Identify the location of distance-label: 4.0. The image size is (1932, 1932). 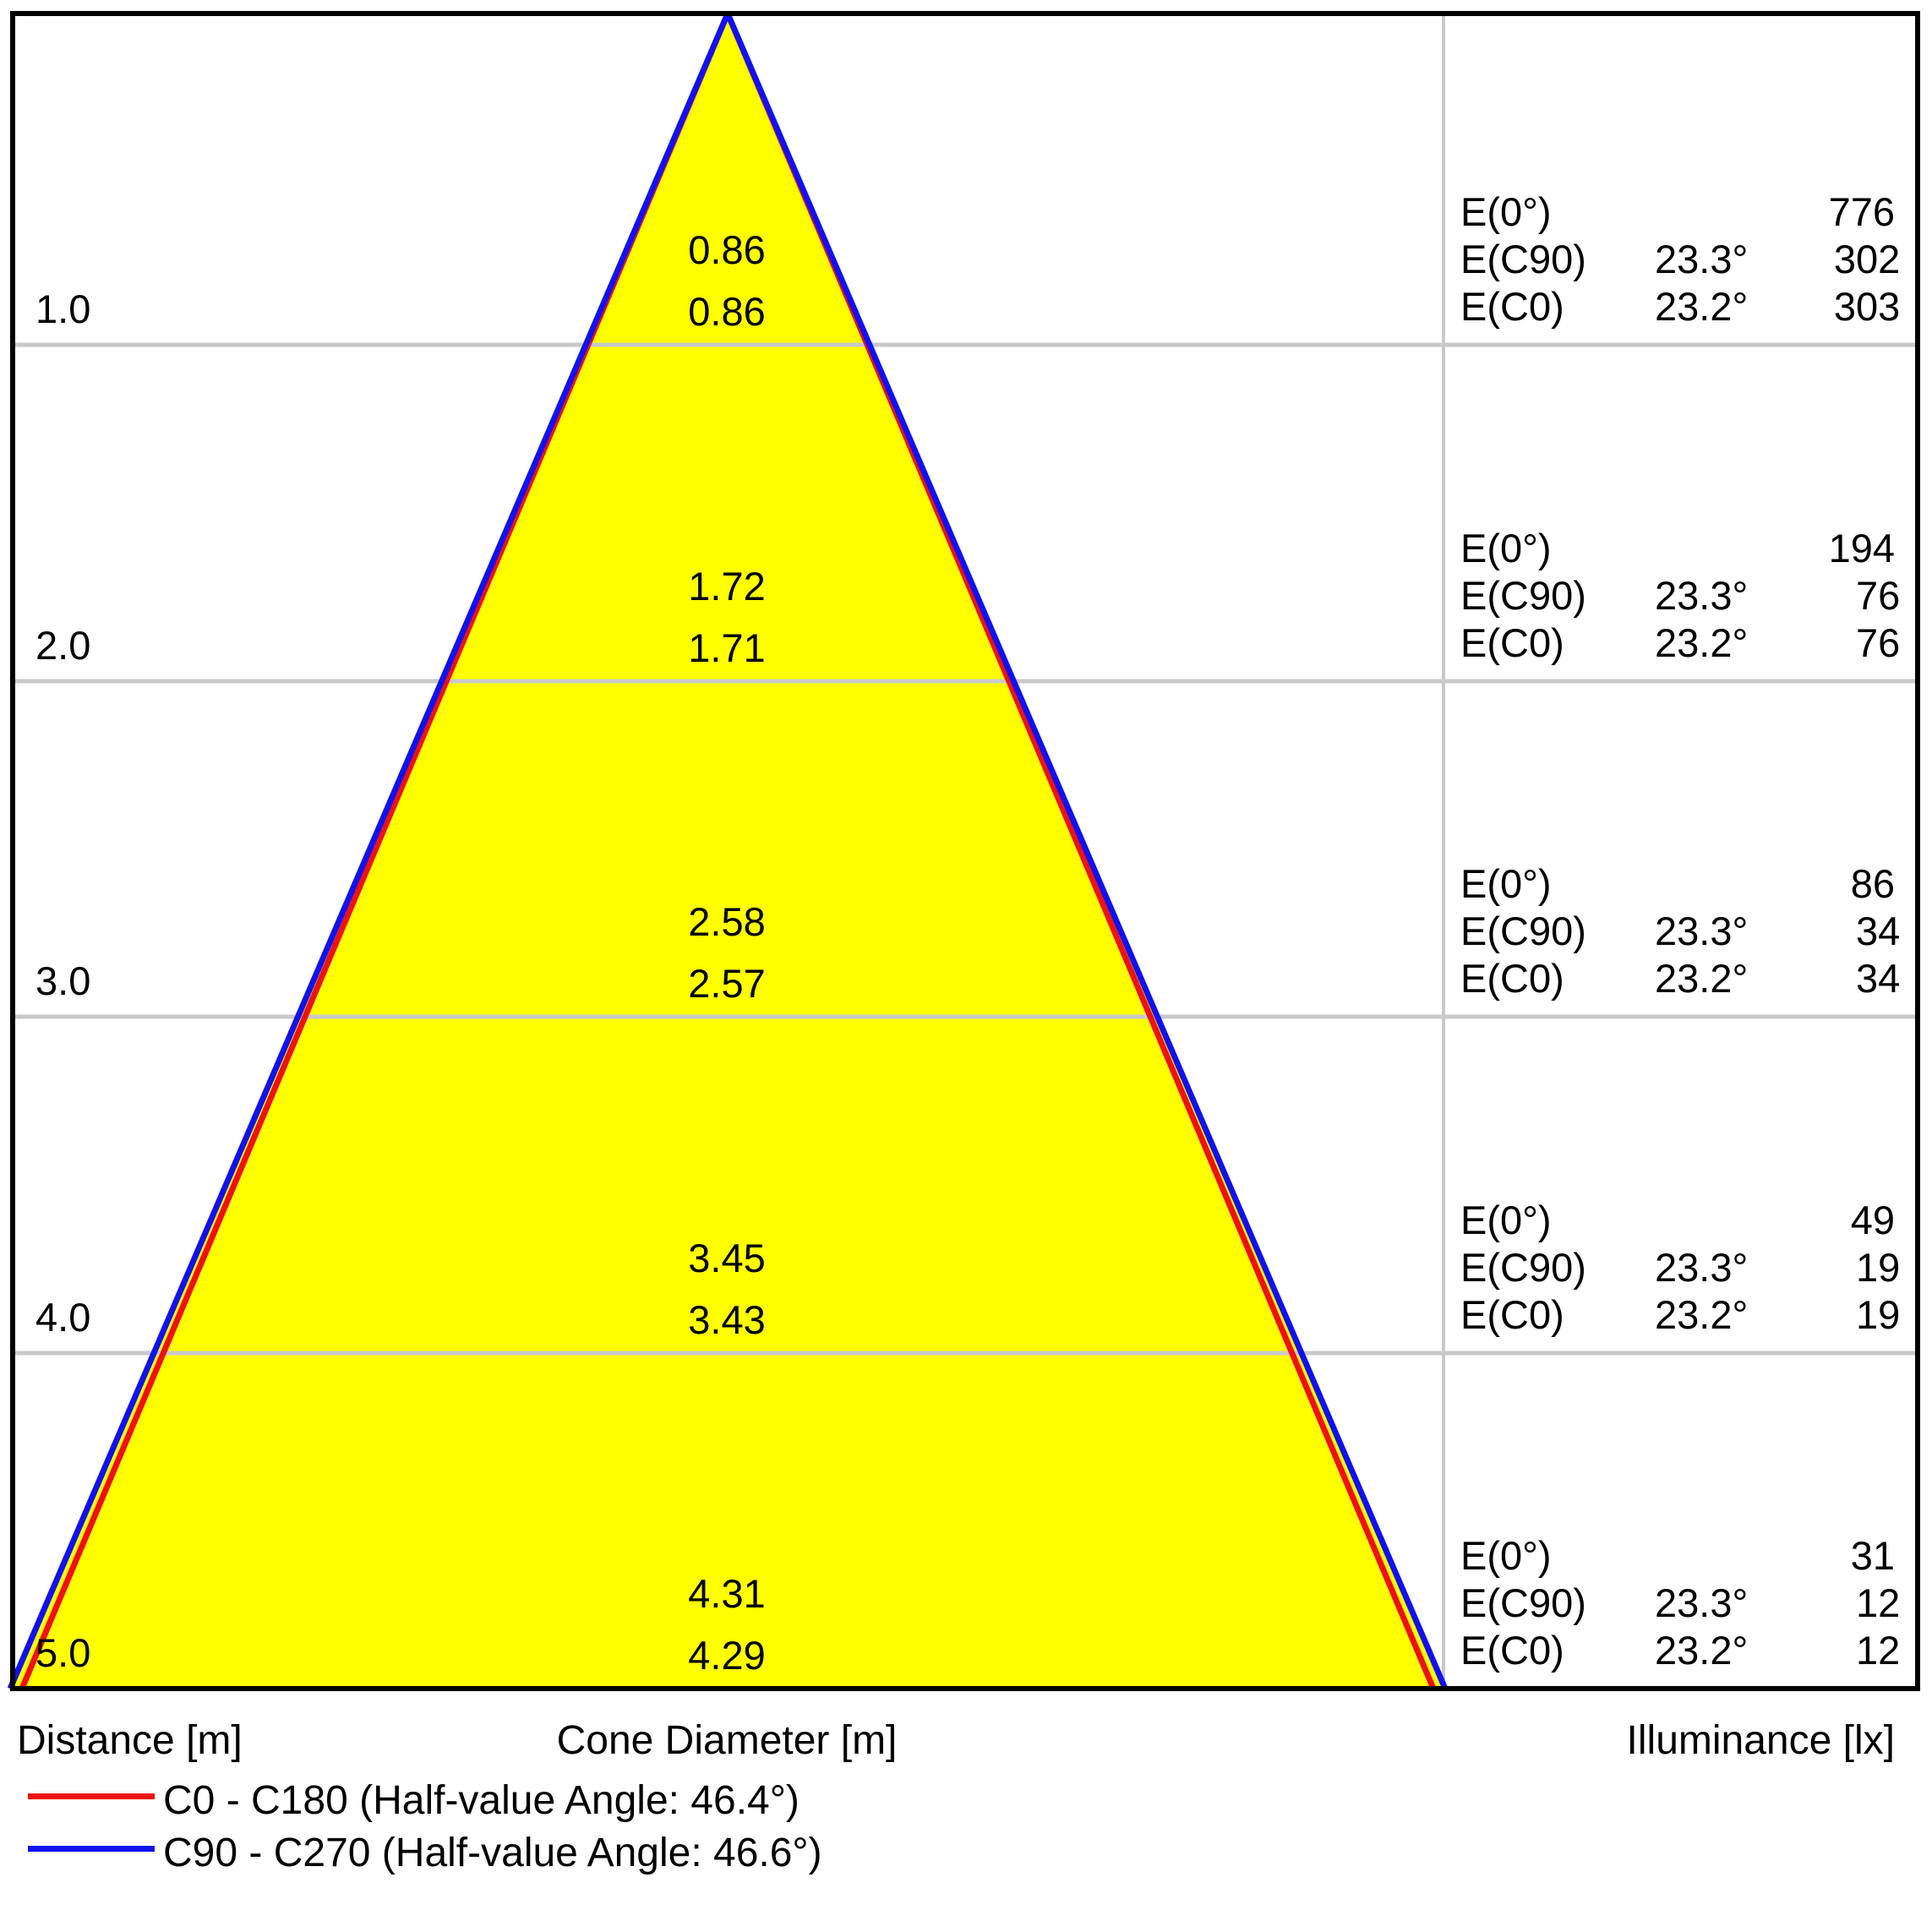
(63, 1317).